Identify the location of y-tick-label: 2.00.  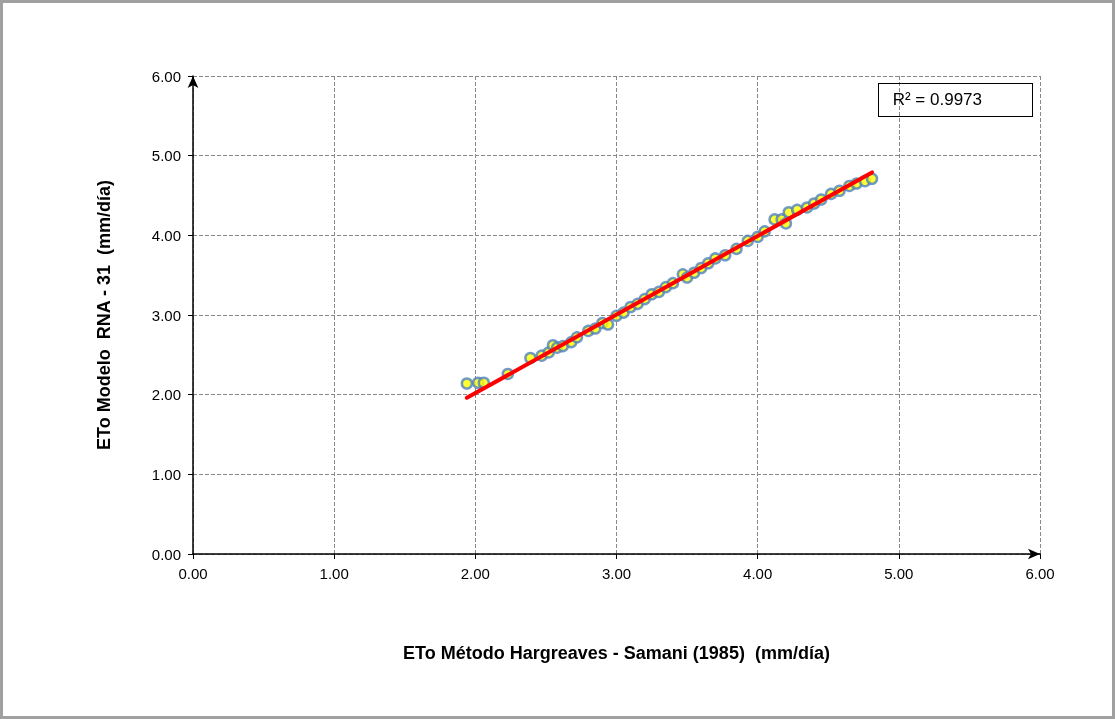
(166, 395).